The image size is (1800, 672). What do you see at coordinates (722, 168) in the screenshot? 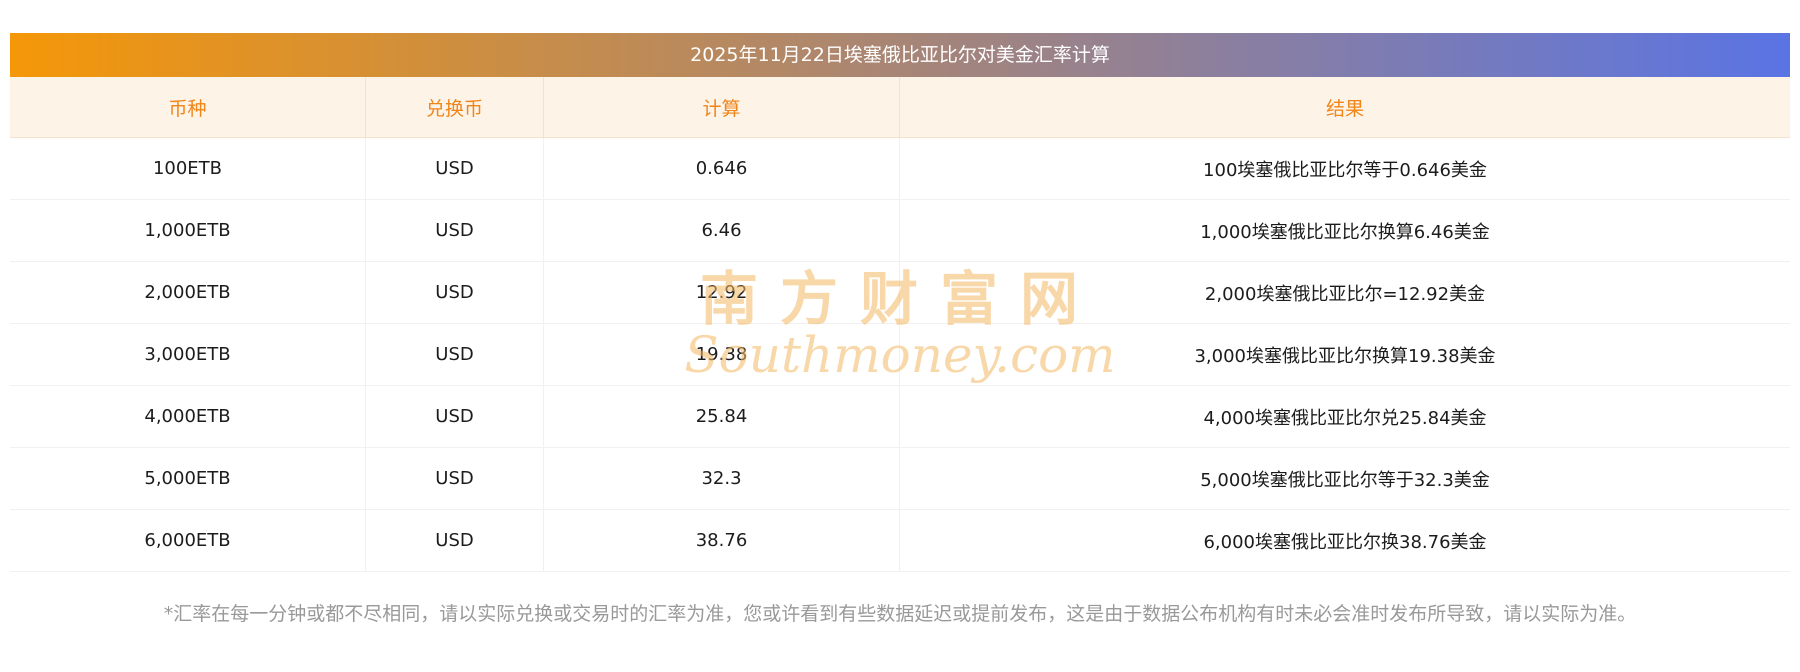
I see `cell-calculation: 0.646` at bounding box center [722, 168].